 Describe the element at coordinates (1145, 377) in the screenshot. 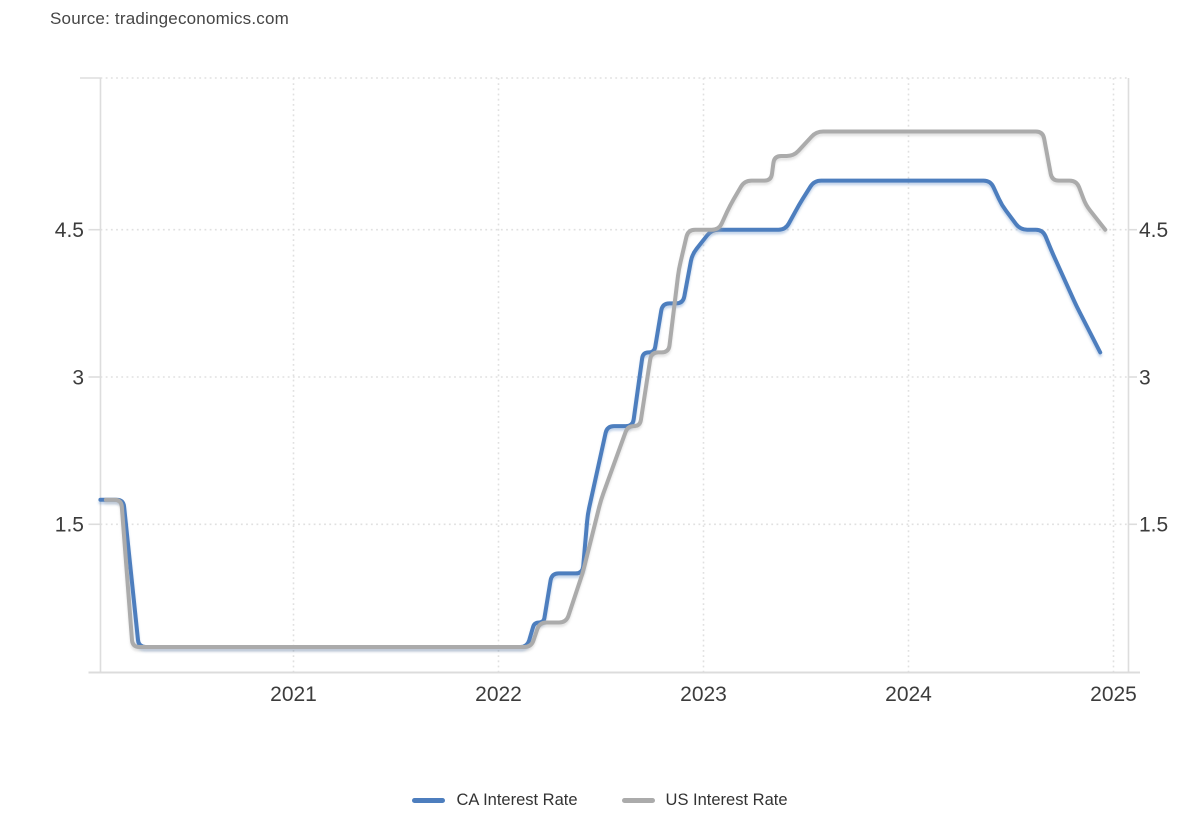

I see `y-axis-label-right: 3` at that location.